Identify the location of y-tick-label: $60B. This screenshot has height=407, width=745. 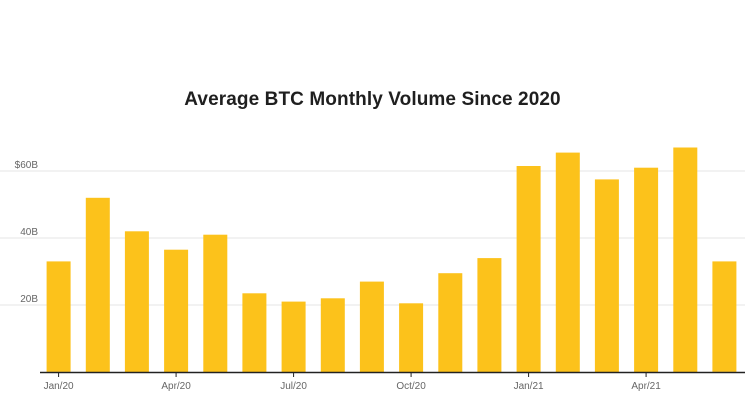
(27, 165).